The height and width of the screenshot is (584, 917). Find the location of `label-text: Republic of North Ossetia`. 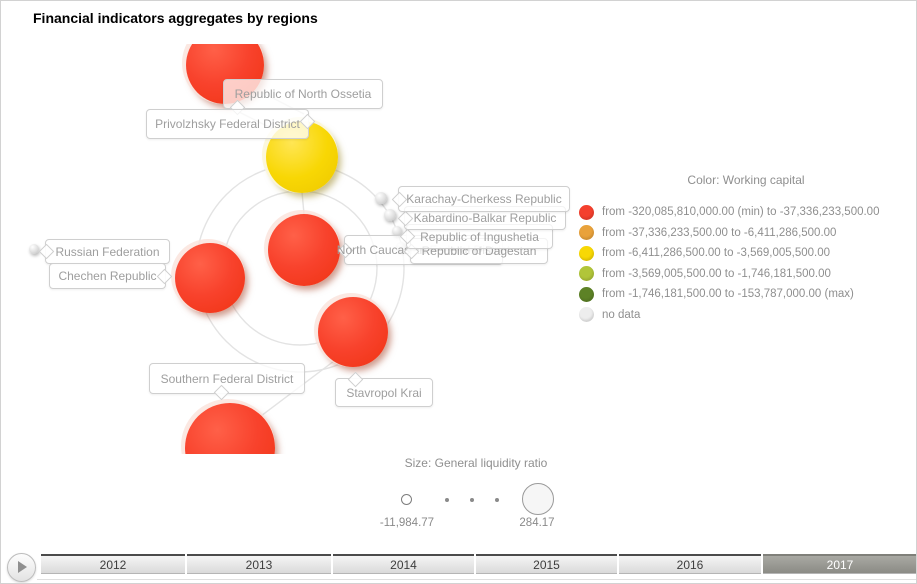

label-text: Republic of North Ossetia is located at coordinates (303, 94).